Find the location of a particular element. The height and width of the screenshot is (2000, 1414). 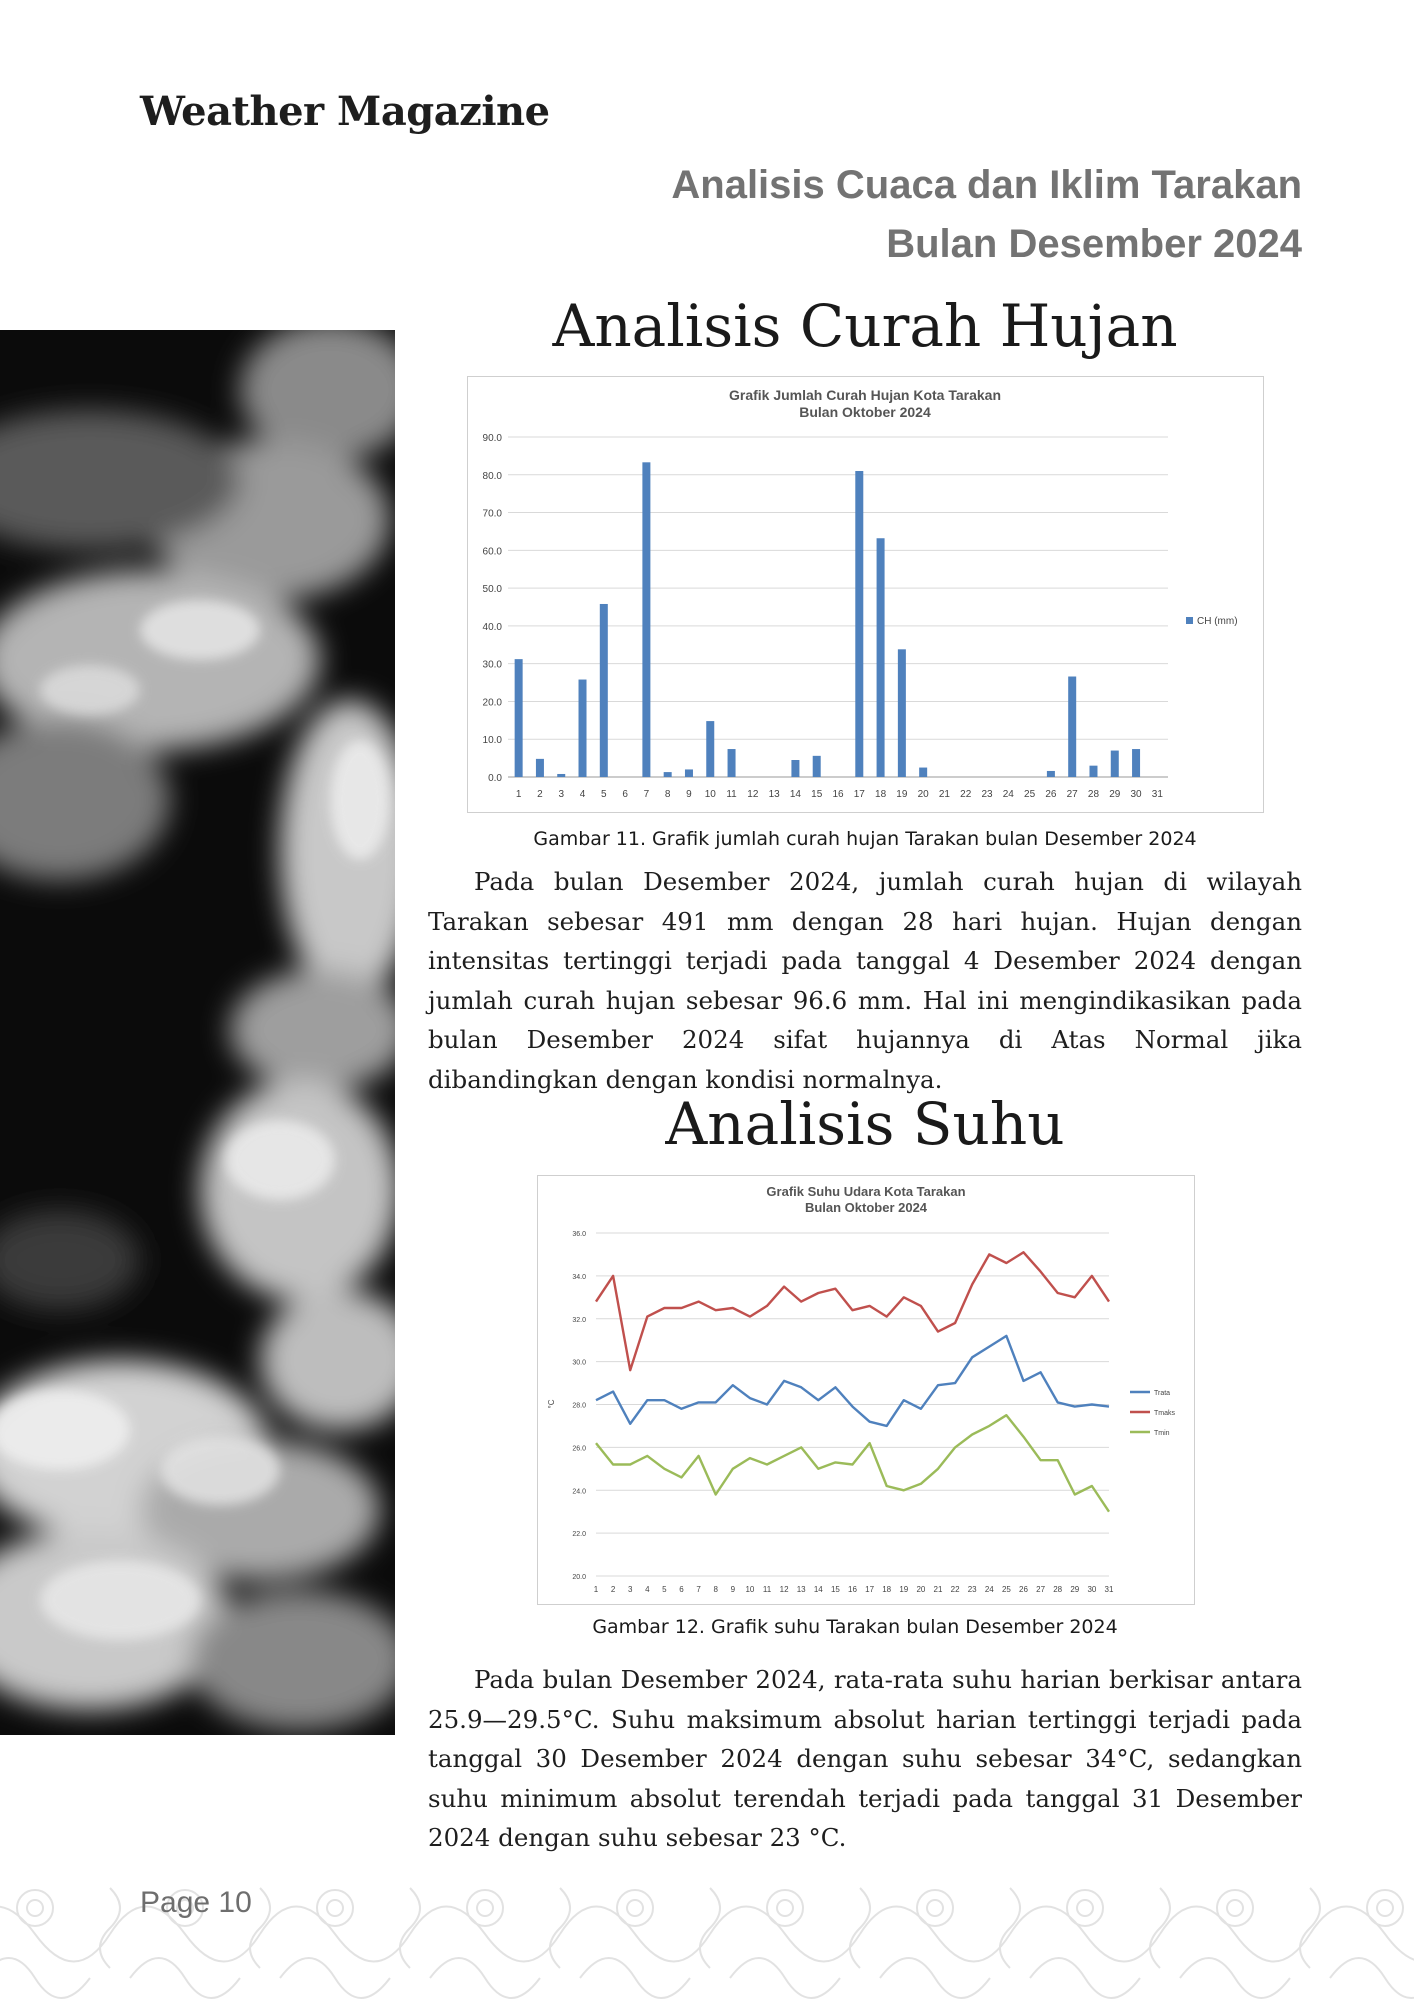

rain-x-tick-label: 18 is located at coordinates (881, 794).